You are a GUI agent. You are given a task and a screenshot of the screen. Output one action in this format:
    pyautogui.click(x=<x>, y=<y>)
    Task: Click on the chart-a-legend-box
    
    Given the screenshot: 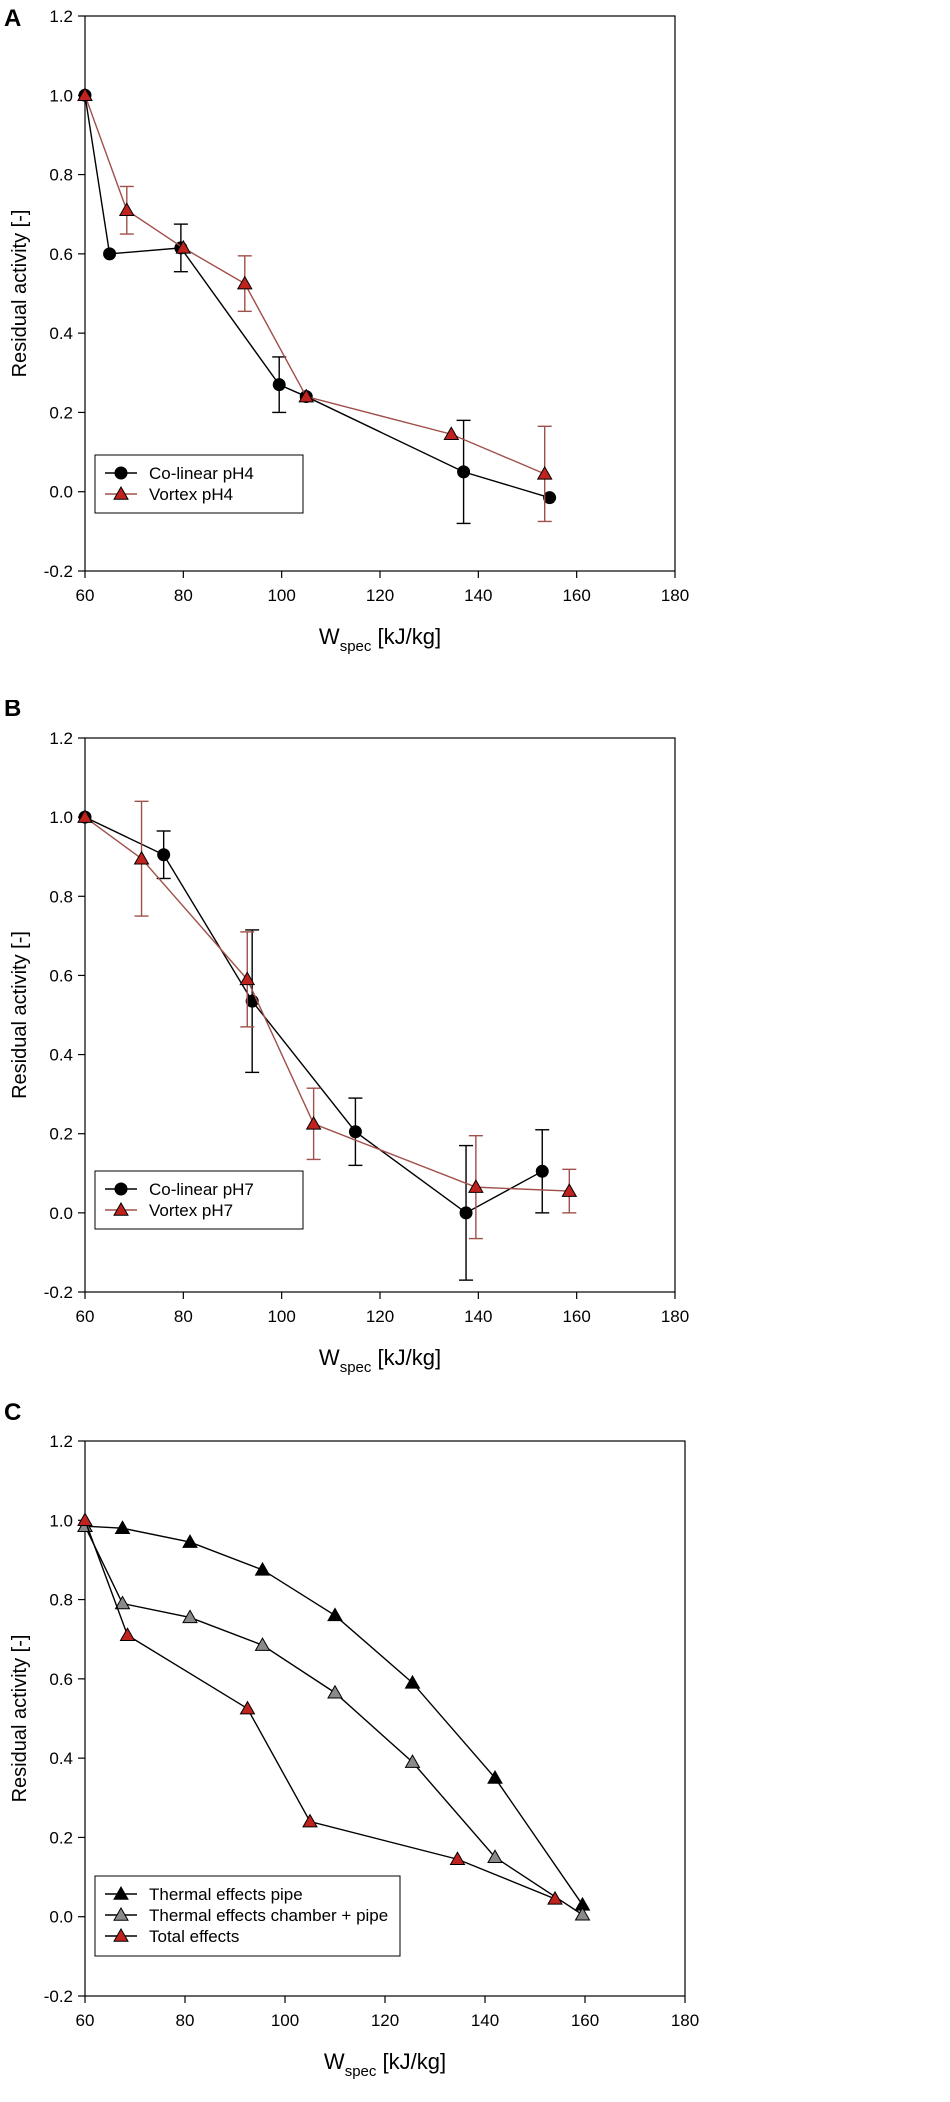 What is the action you would take?
    pyautogui.click(x=199, y=484)
    